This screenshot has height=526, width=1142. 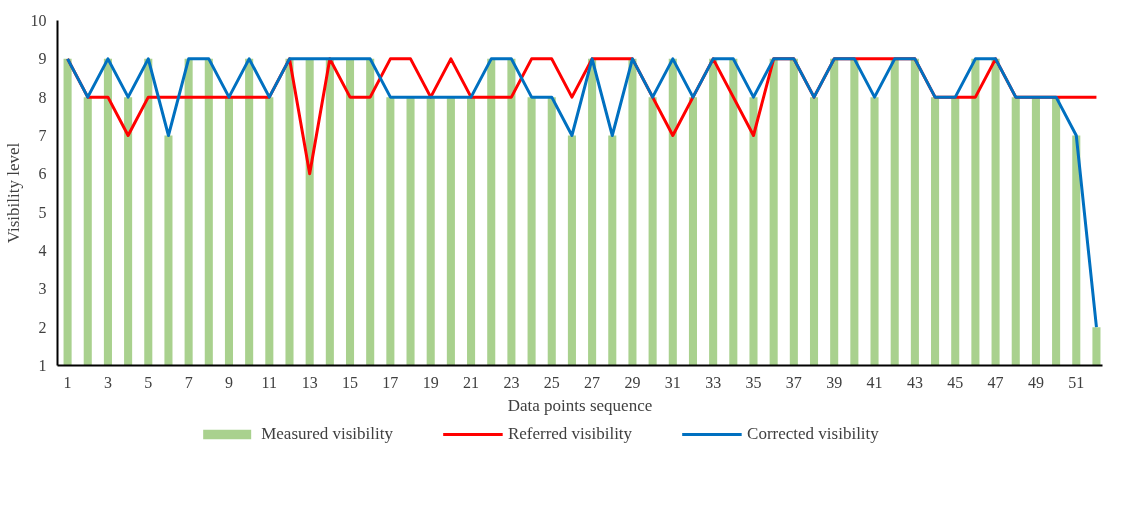 What do you see at coordinates (570, 434) in the screenshot?
I see `legend-label: Referred visibility` at bounding box center [570, 434].